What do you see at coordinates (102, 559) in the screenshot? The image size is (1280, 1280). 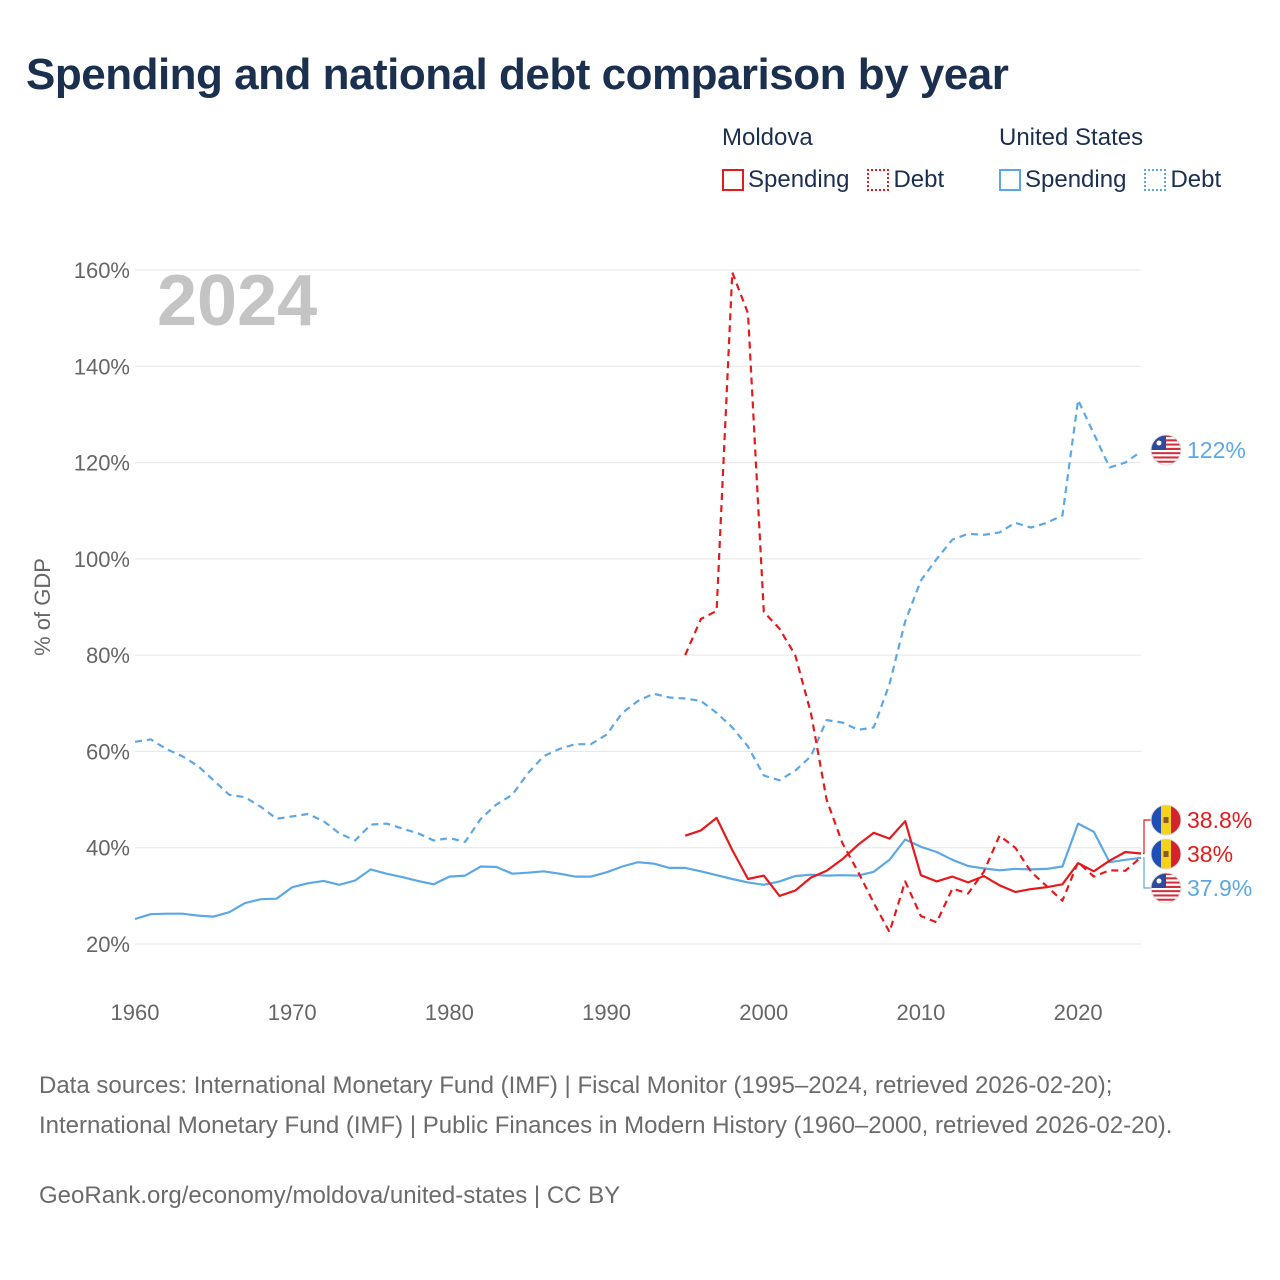 I see `y-tick-label: 100%` at bounding box center [102, 559].